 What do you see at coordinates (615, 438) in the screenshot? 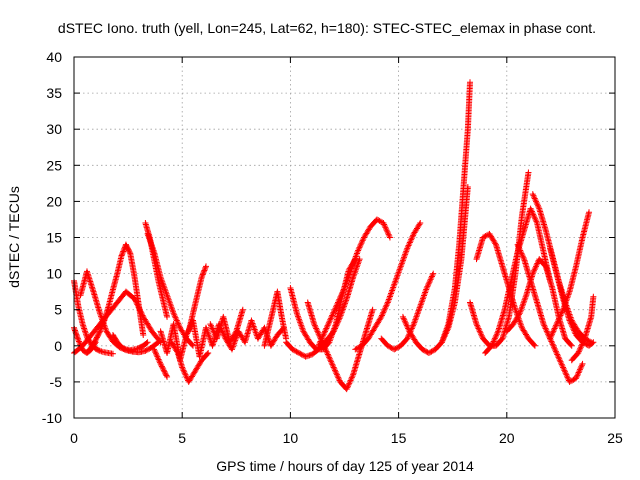
I see `x-tick-label: 25` at bounding box center [615, 438].